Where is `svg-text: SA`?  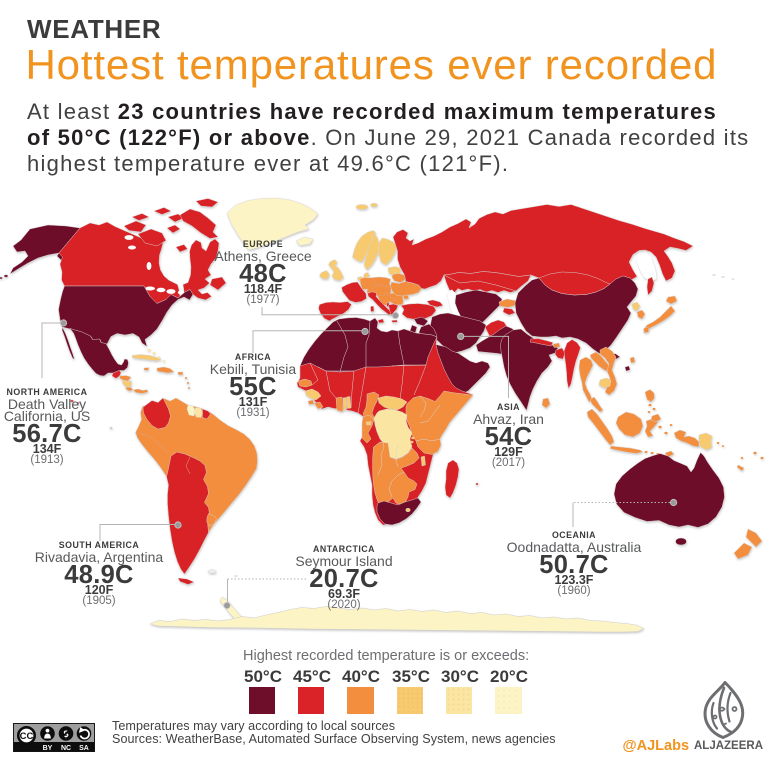 svg-text: SA is located at coordinates (84, 748).